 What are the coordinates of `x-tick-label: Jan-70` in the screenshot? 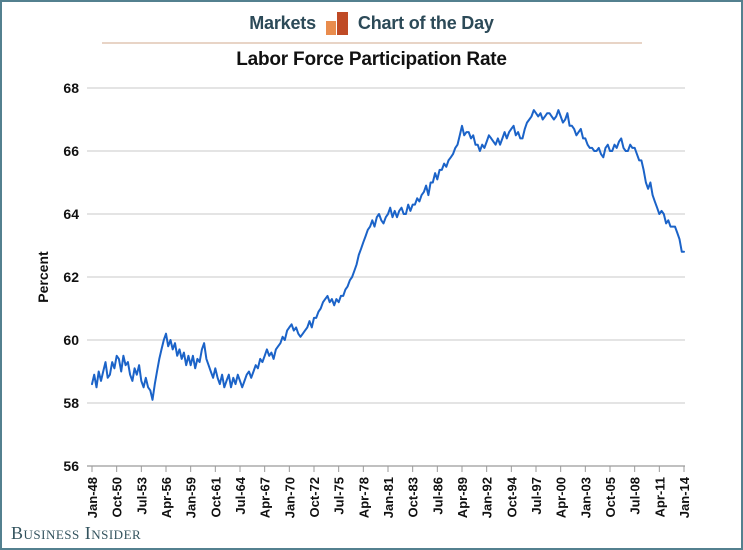 It's located at (289, 497).